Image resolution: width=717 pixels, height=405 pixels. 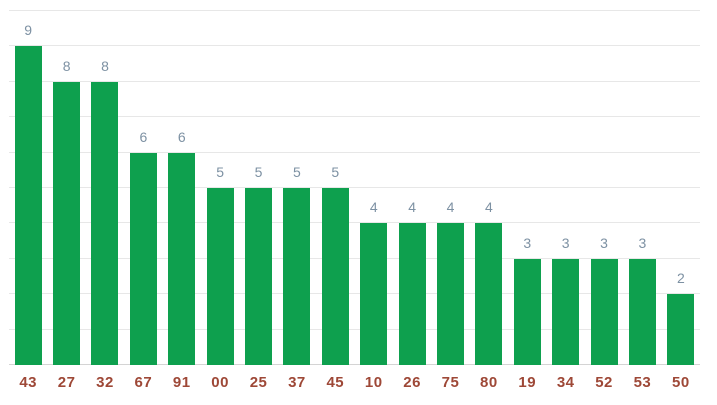 What do you see at coordinates (258, 382) in the screenshot?
I see `x-axis-label: 25` at bounding box center [258, 382].